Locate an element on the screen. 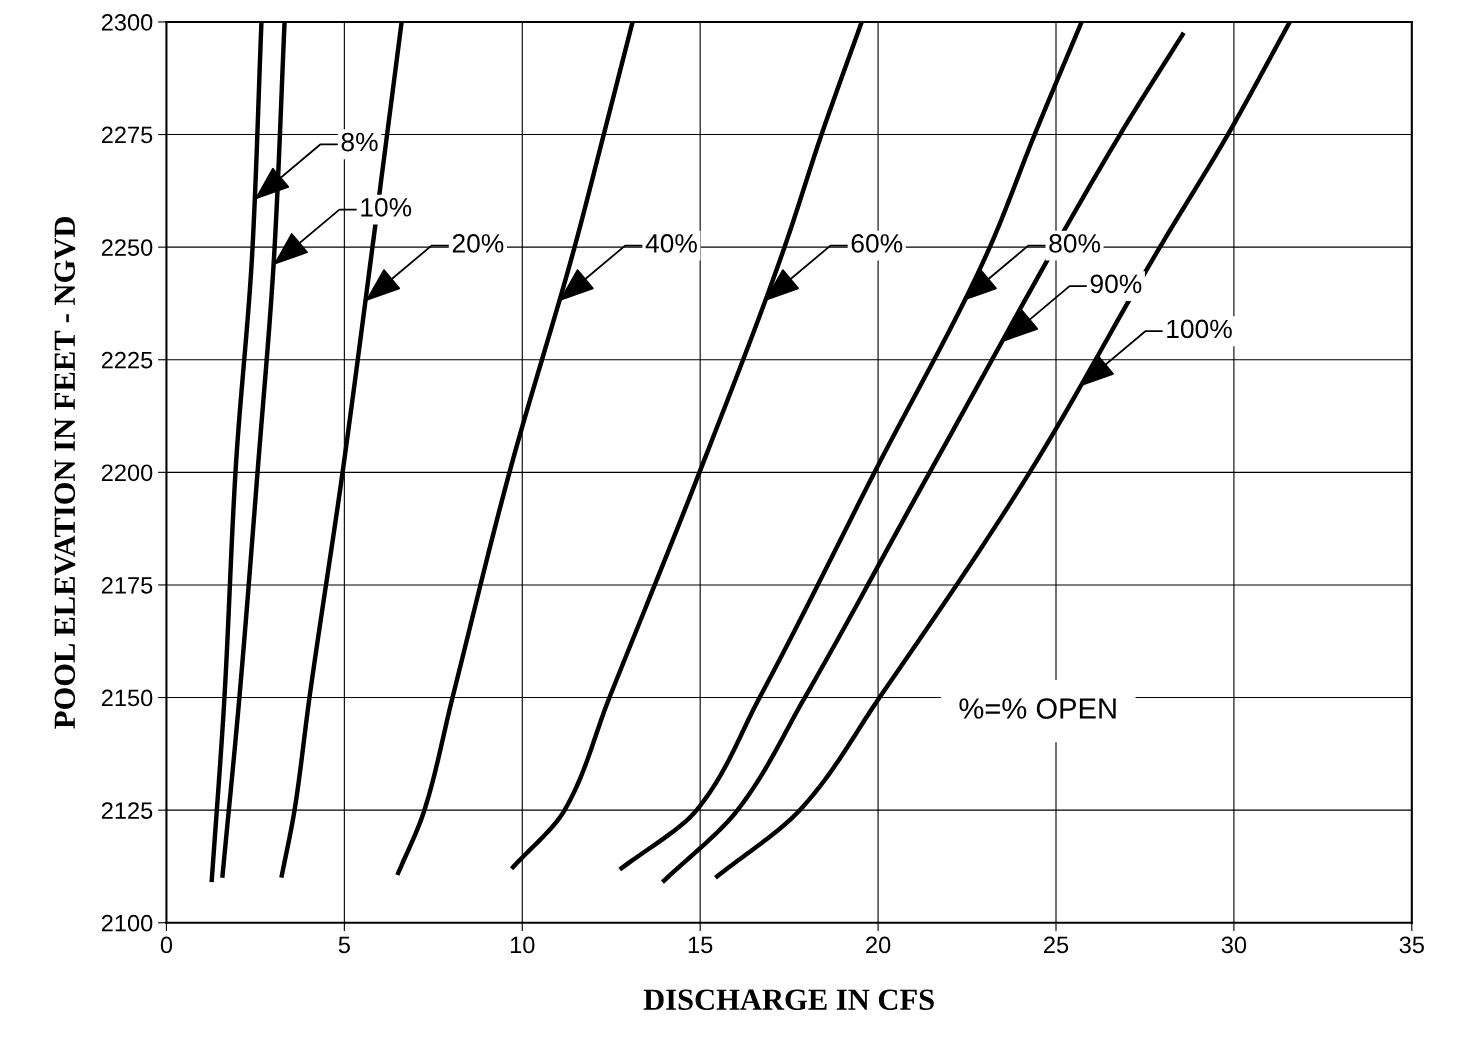 This screenshot has width=1460, height=1045. annotation: 80% is located at coordinates (1075, 243).